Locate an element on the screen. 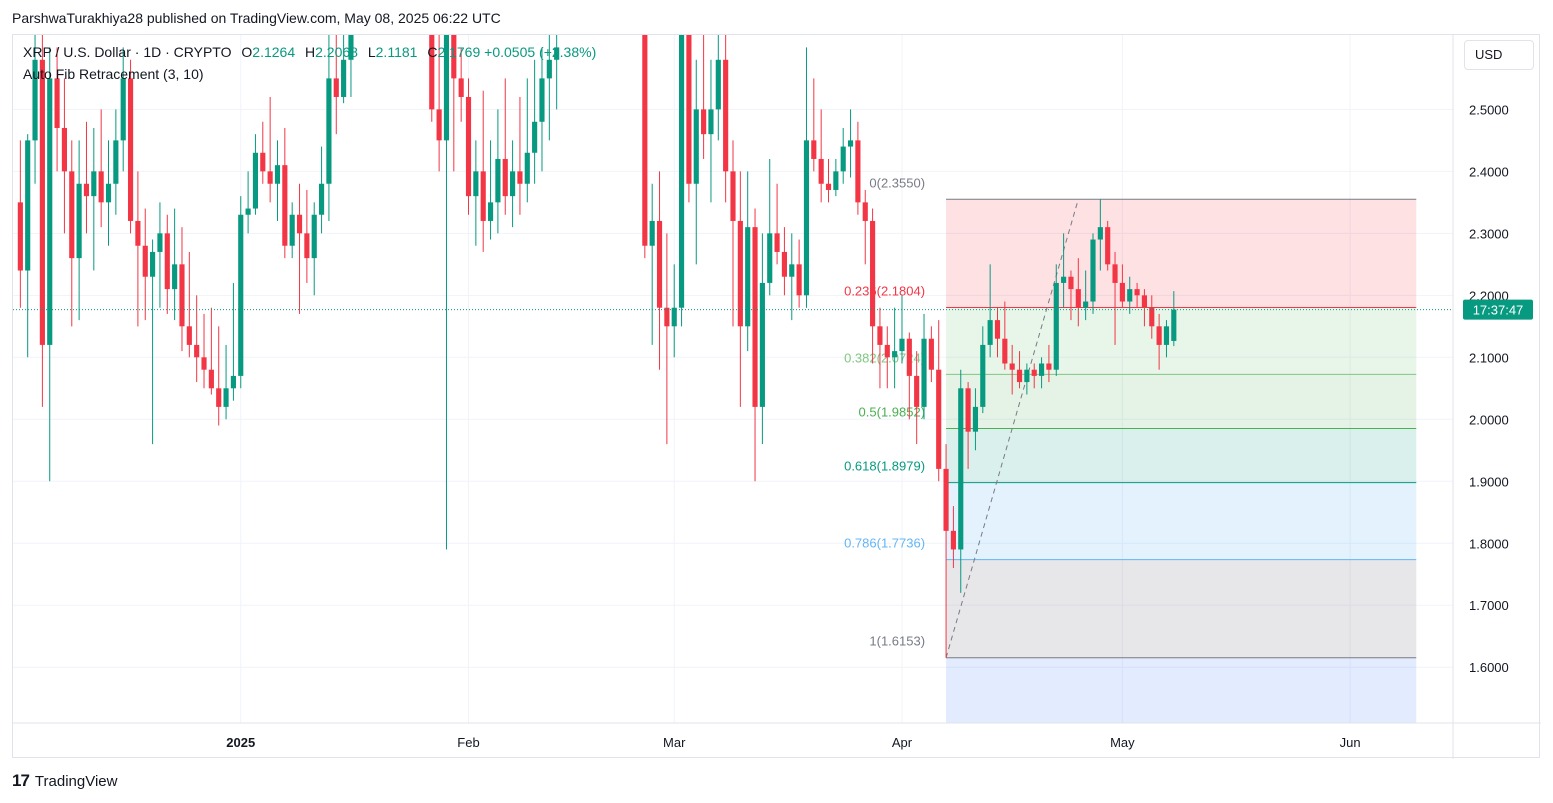  open-value: 2.1264 is located at coordinates (274, 52).